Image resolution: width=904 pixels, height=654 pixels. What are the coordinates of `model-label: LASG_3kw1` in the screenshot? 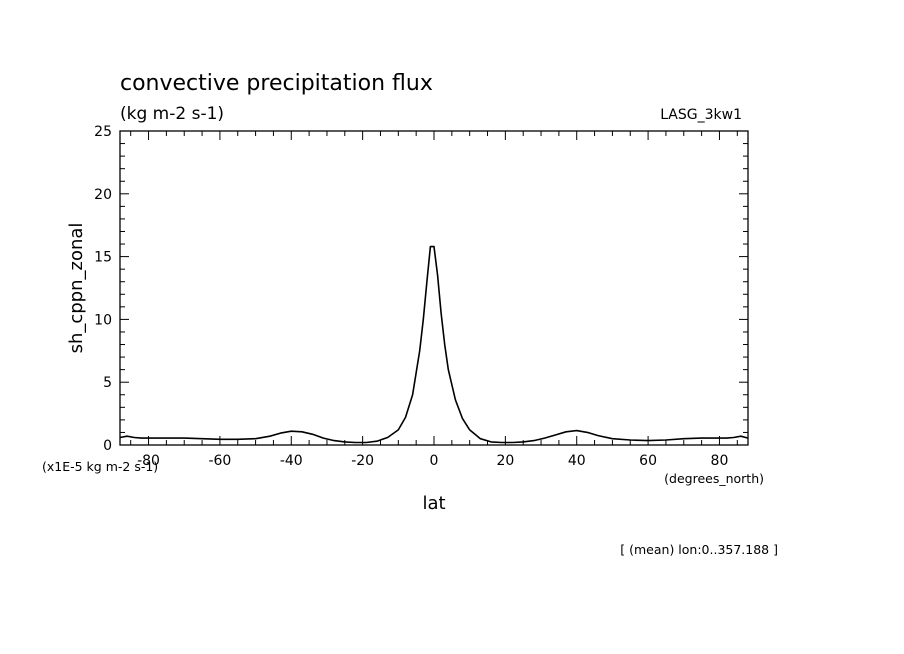 It's located at (701, 115).